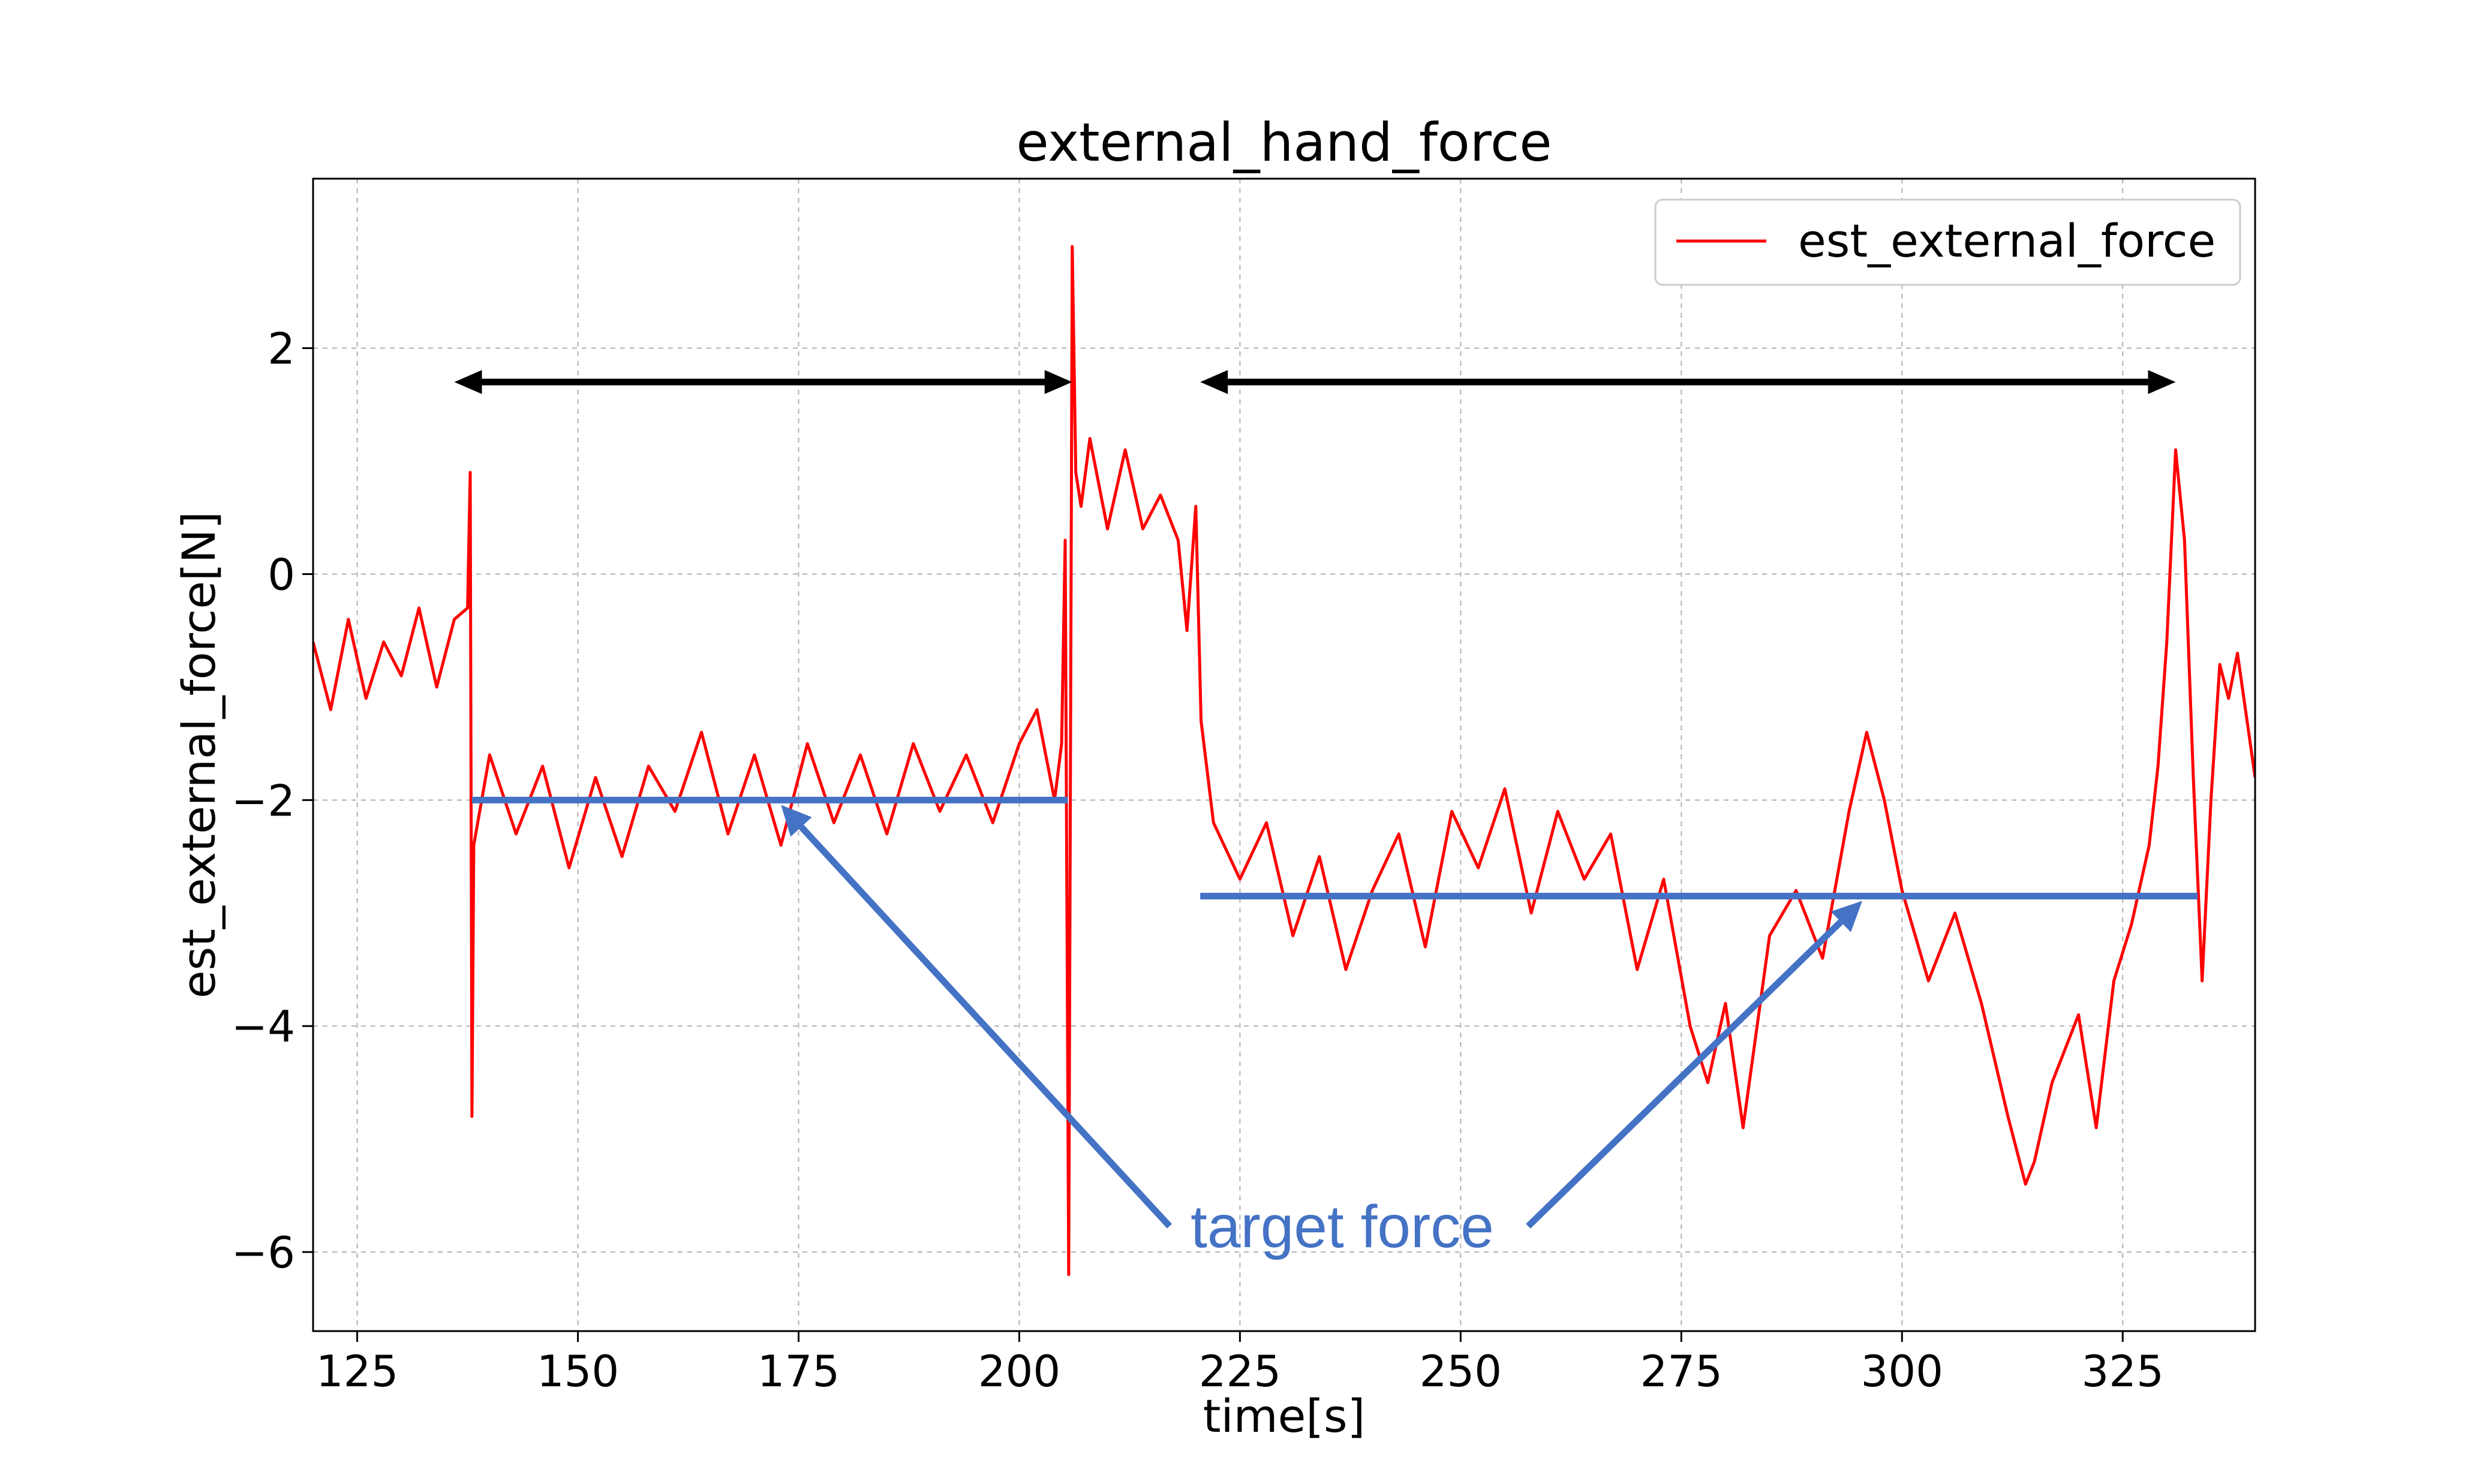 This screenshot has width=2489, height=1484. Describe the element at coordinates (798, 1371) in the screenshot. I see `x-tick-label: 175` at that location.